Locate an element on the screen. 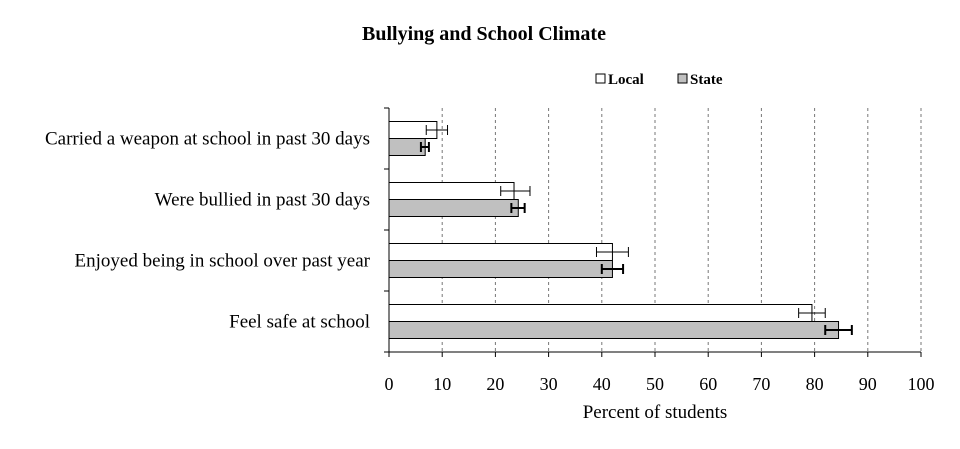 The height and width of the screenshot is (449, 960). category-label: Were bullied in past 30 days is located at coordinates (262, 200).